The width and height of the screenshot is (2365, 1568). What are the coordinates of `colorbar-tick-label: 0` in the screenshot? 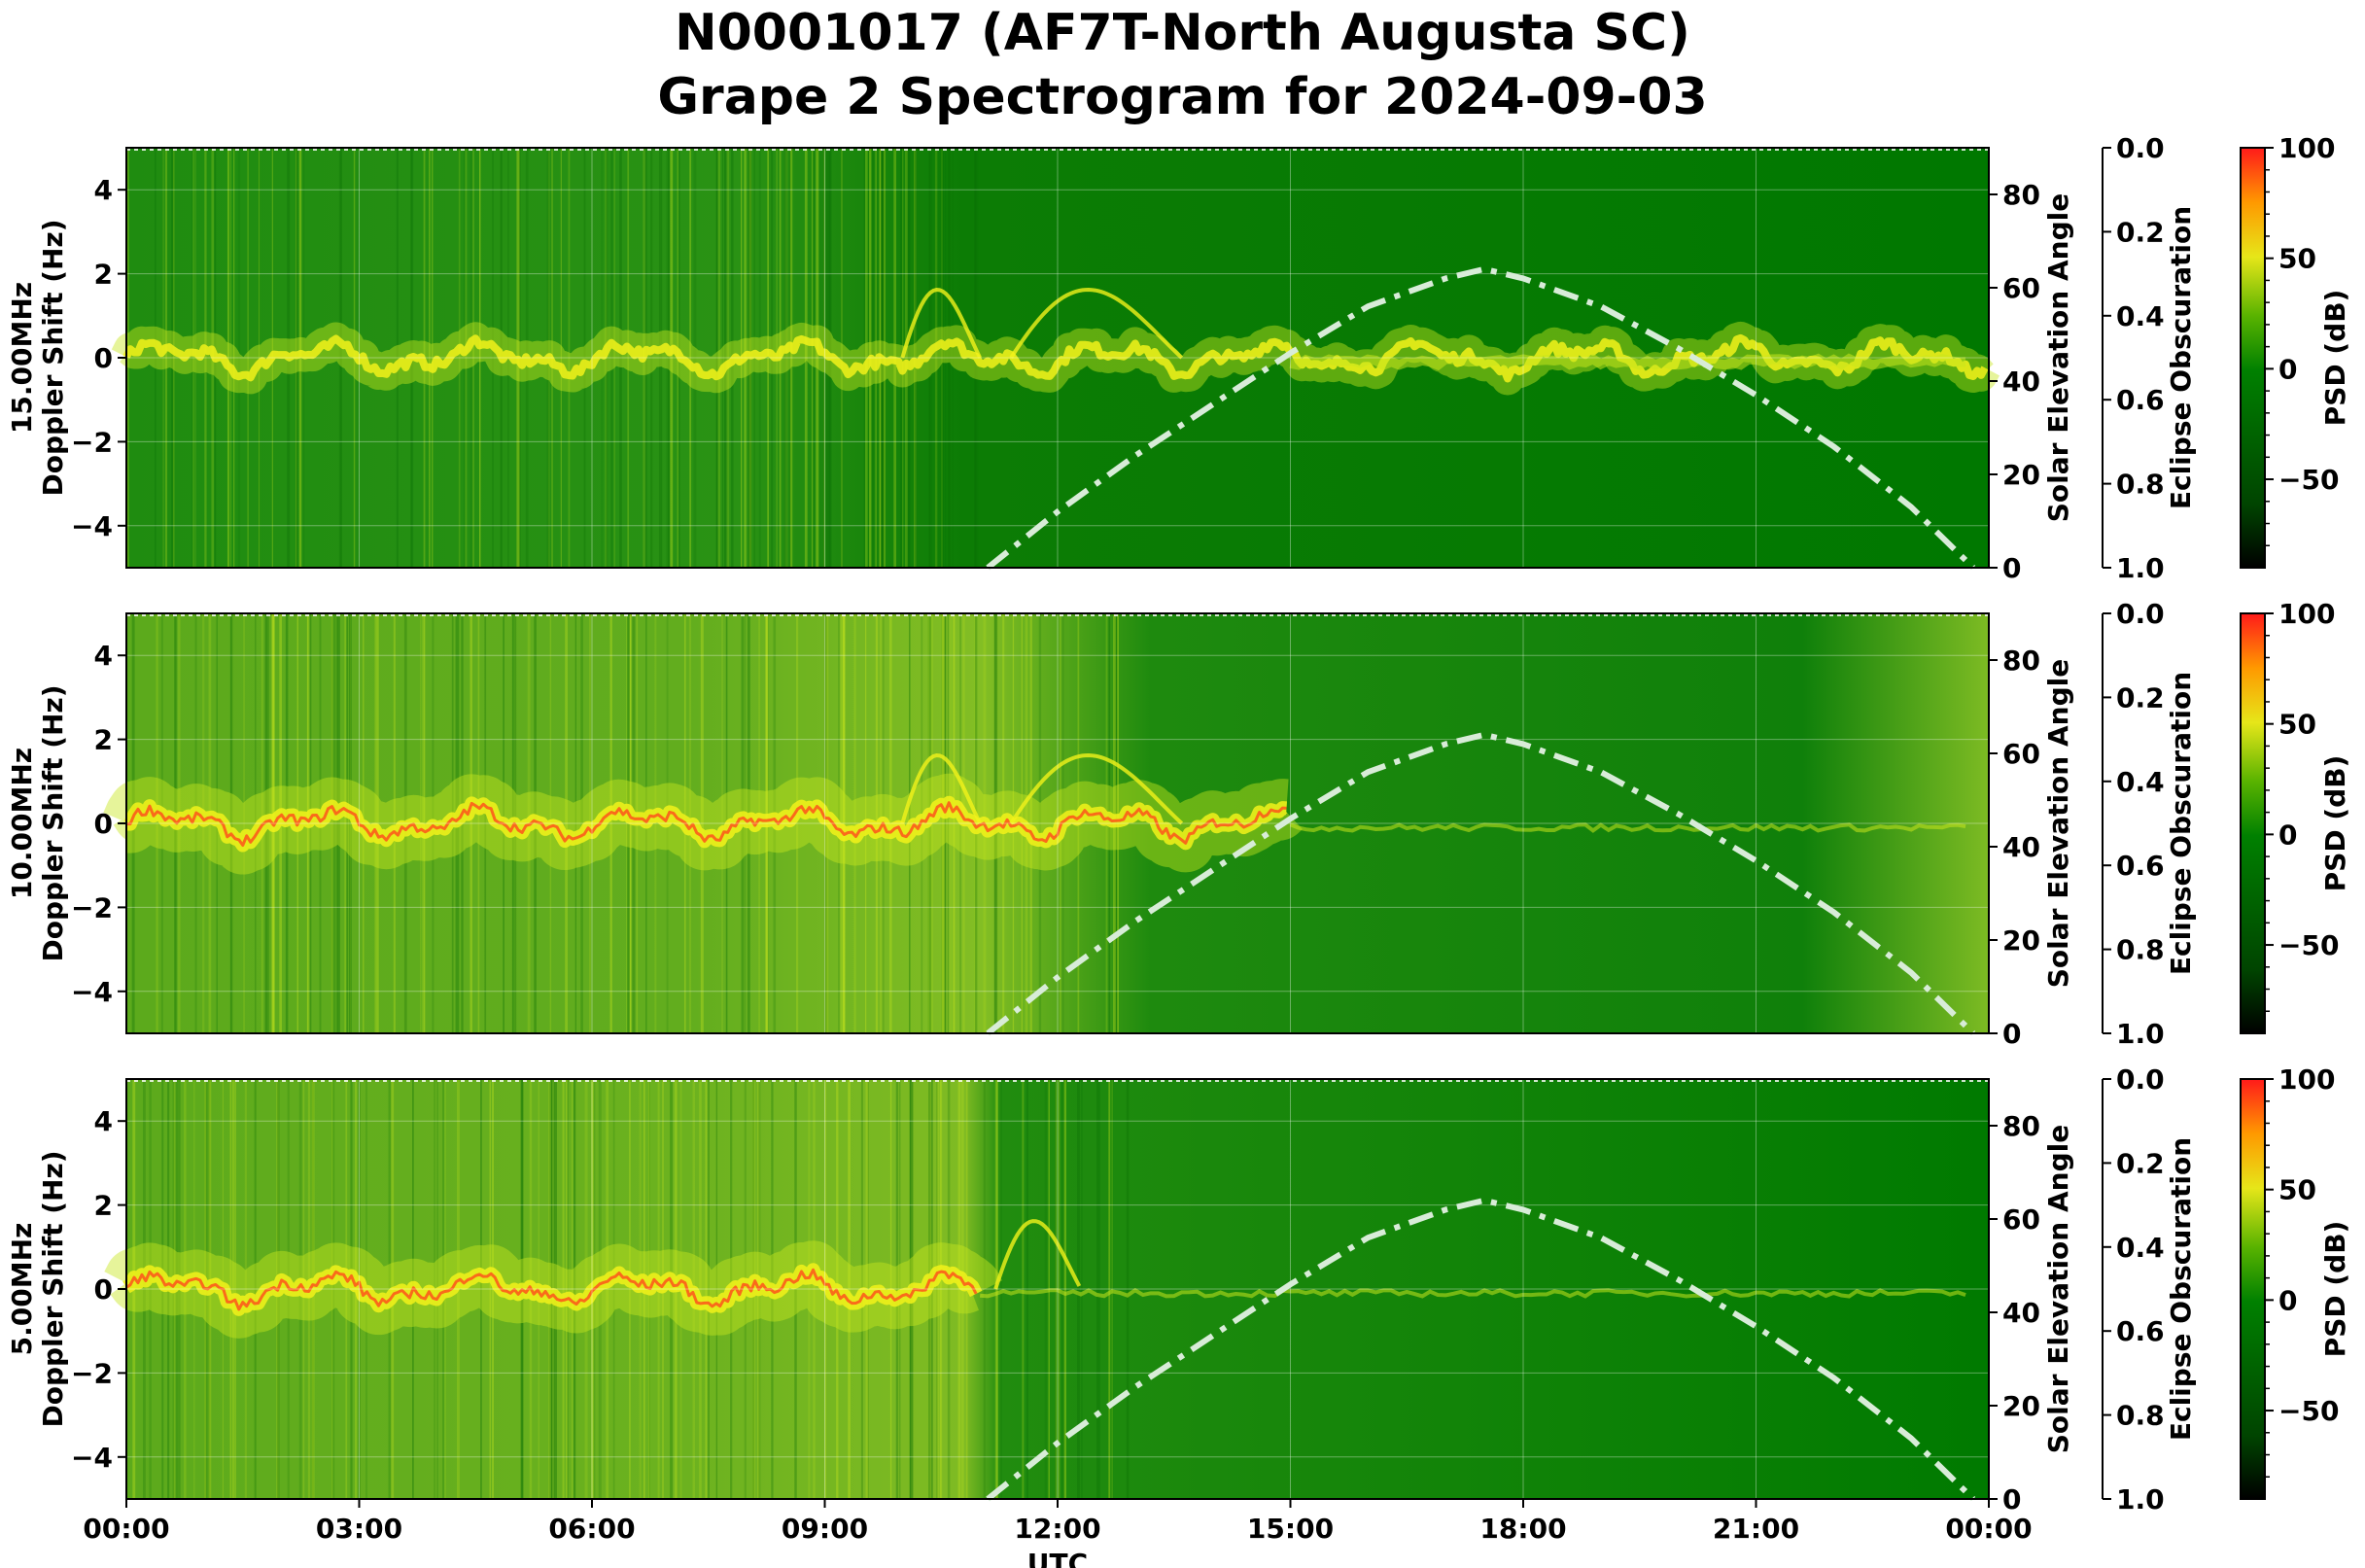 It's located at (2288, 1300).